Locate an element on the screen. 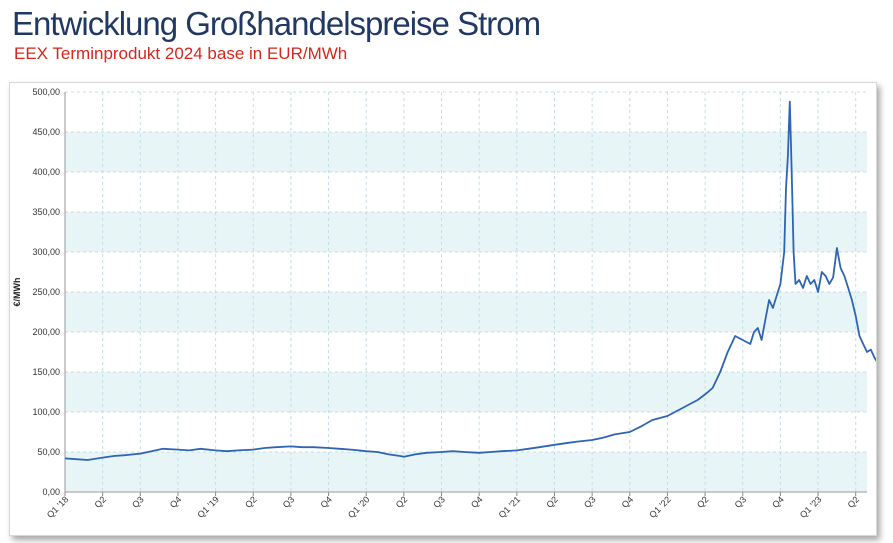  page-subtitle: EEX Terminprodukt 2024 base in EUR/MWh is located at coordinates (181, 53).